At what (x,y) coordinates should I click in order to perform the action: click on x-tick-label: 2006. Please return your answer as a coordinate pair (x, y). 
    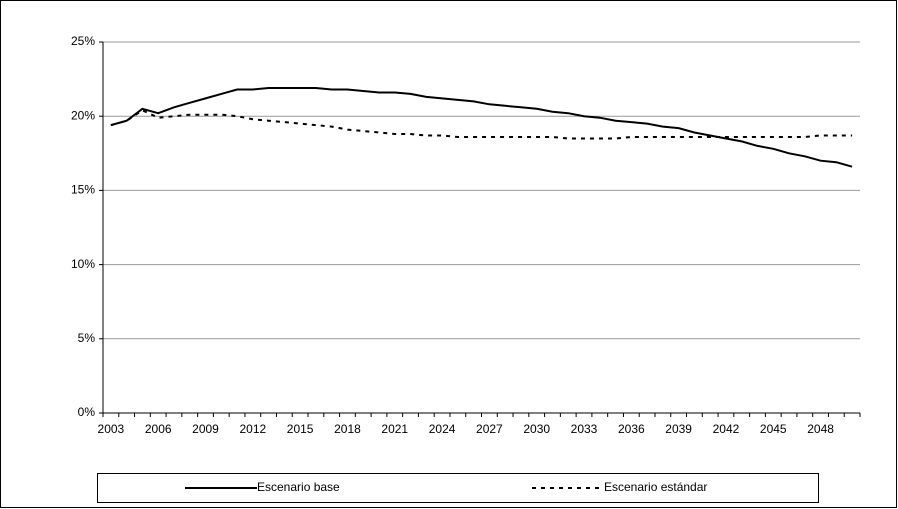
    Looking at the image, I should click on (158, 429).